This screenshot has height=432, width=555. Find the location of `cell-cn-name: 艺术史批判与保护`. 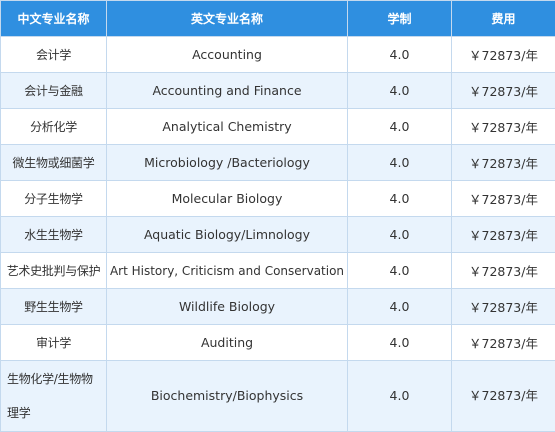

cell-cn-name: 艺术史批判与保护 is located at coordinates (53, 270).